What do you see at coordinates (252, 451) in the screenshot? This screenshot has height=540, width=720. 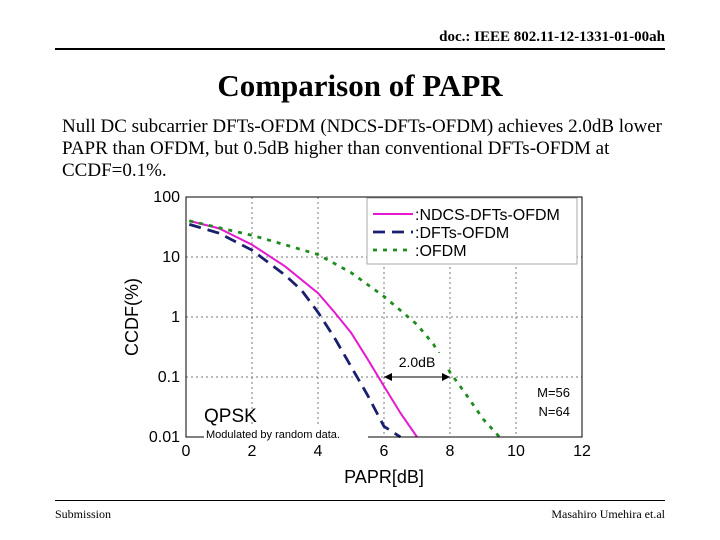 I see `x-tick-label: 2` at bounding box center [252, 451].